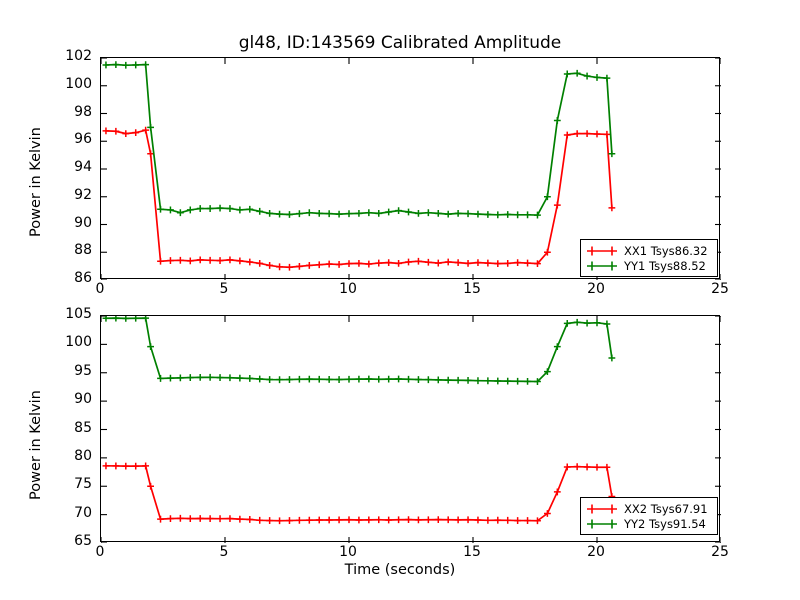 The height and width of the screenshot is (600, 800). I want to click on y-tick-label: 96, so click(83, 139).